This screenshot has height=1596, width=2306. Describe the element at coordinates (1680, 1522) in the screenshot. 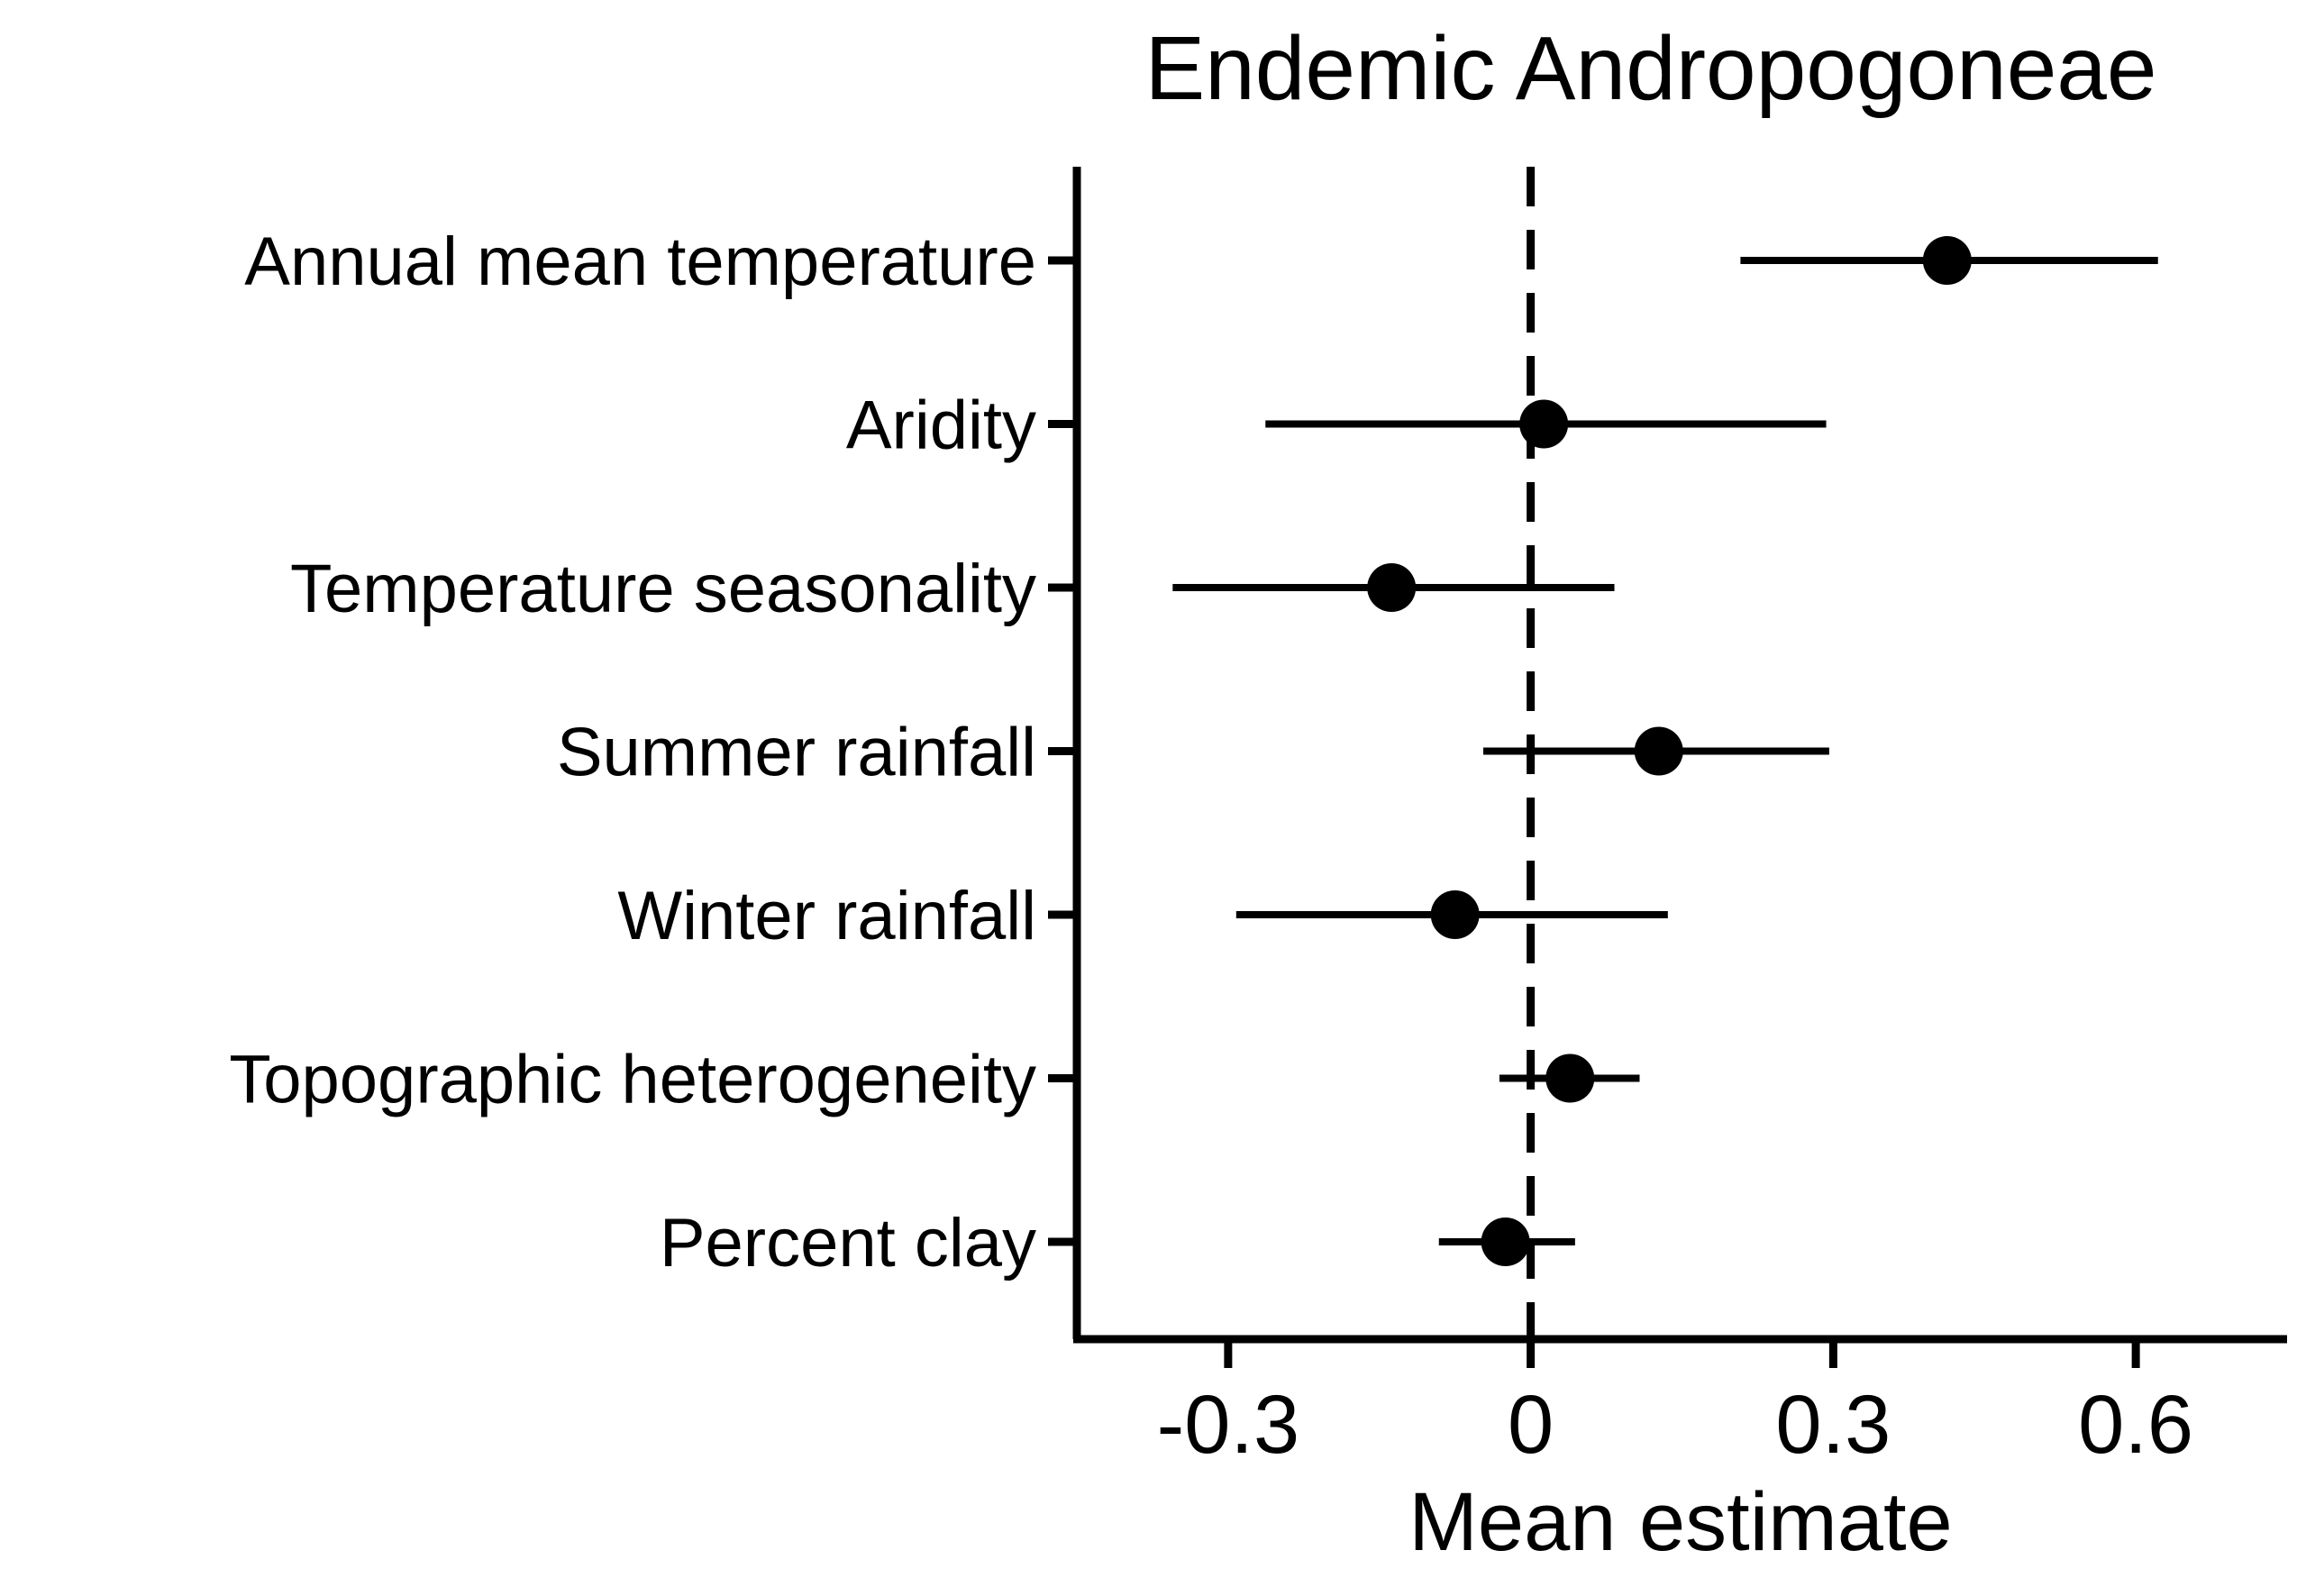

I see `x-axis-title: Mean estimate` at that location.